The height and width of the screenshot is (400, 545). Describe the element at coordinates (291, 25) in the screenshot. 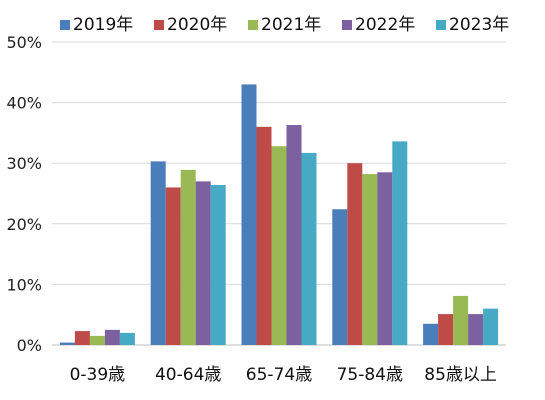

I see `legend-label: 2021年` at that location.